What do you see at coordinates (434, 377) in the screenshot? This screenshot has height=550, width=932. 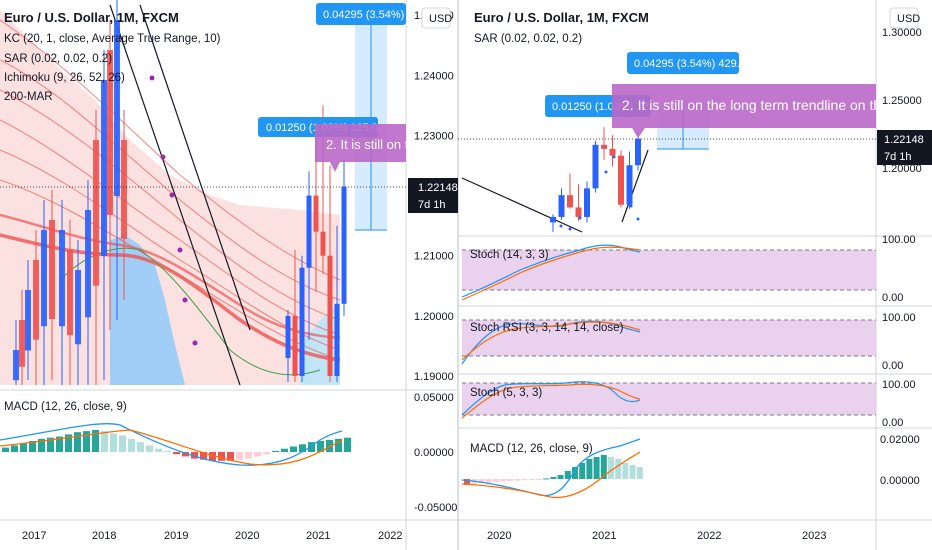 I see `left-price-tick: 1.19000` at bounding box center [434, 377].